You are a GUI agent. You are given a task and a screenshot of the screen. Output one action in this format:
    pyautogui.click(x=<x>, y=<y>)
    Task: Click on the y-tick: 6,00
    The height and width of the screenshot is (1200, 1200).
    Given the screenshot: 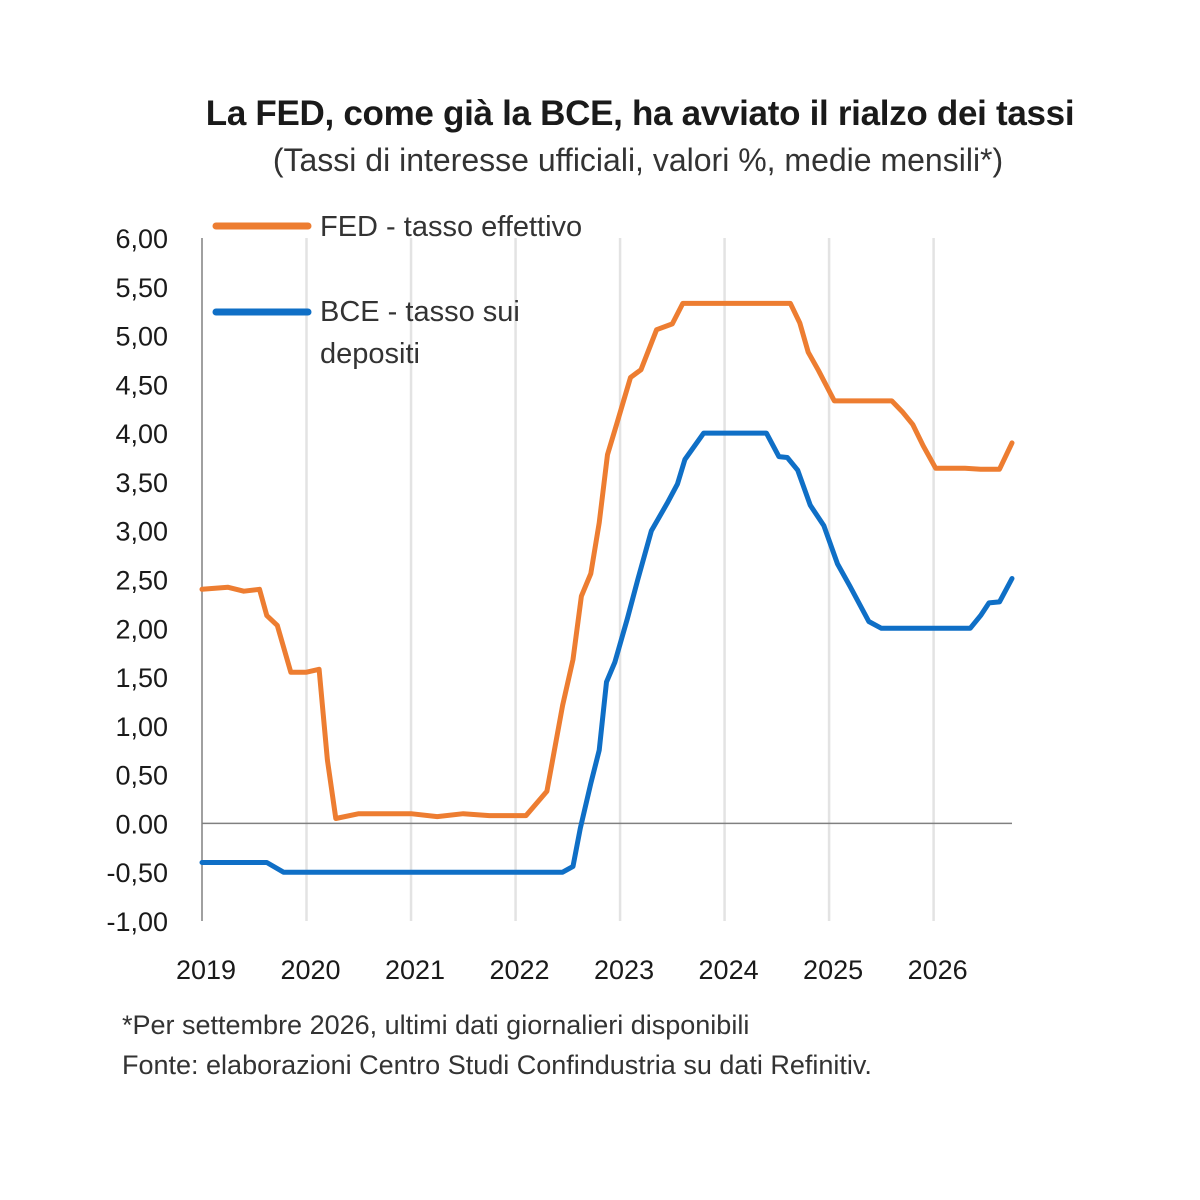 What is the action you would take?
    pyautogui.click(x=141, y=239)
    